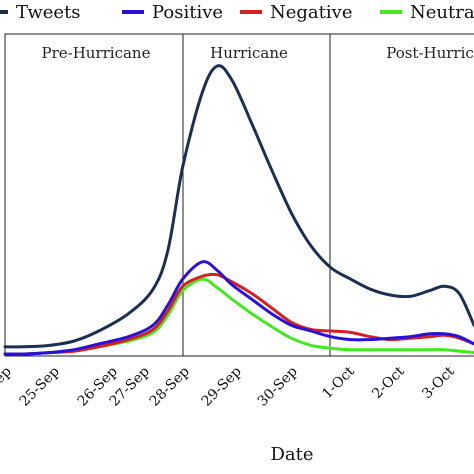 The image size is (474, 474). What do you see at coordinates (311, 12) in the screenshot?
I see `legend-label: Negative` at bounding box center [311, 12].